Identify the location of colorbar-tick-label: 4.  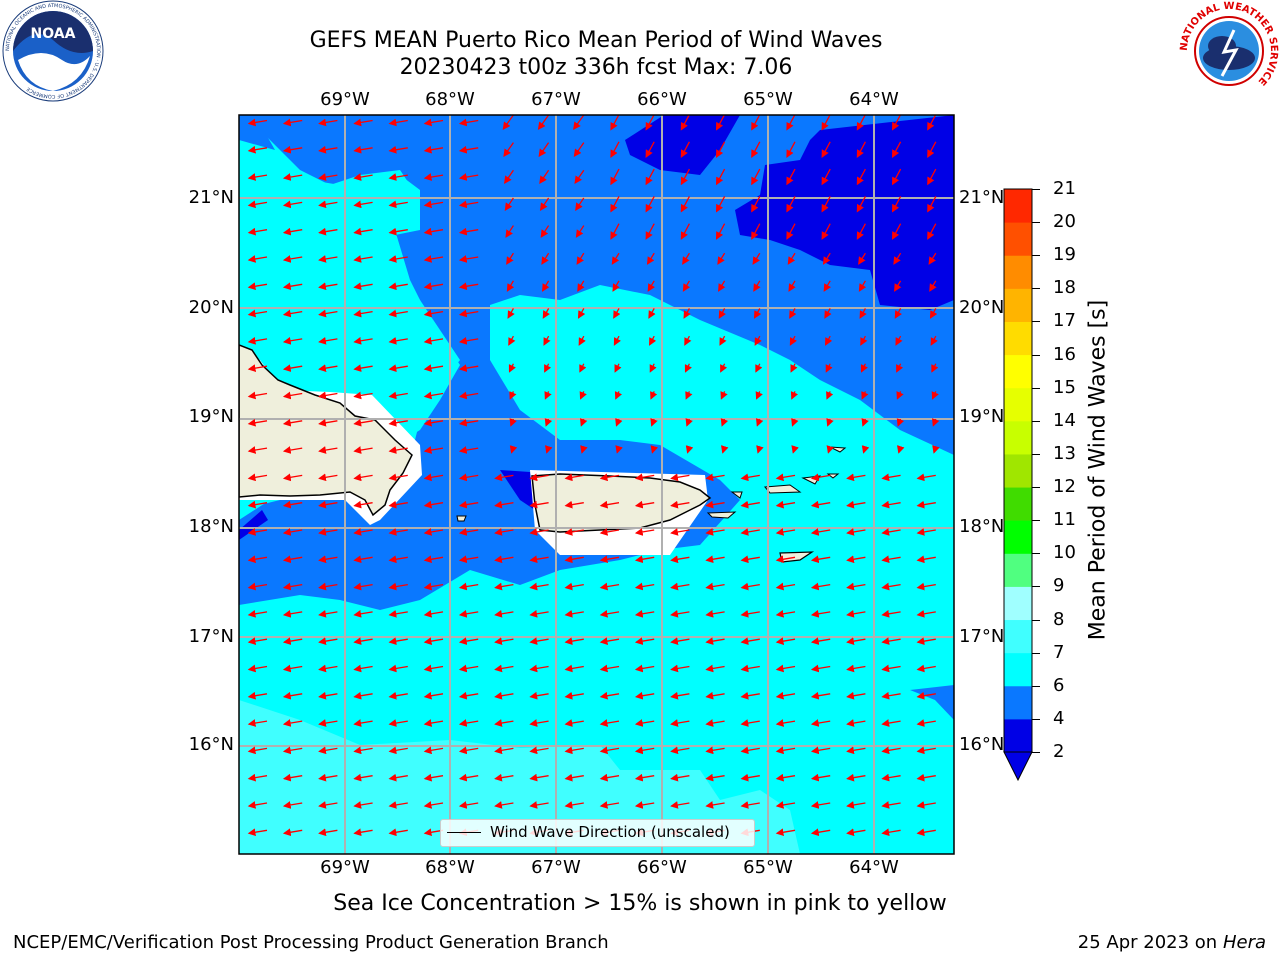
(1059, 718).